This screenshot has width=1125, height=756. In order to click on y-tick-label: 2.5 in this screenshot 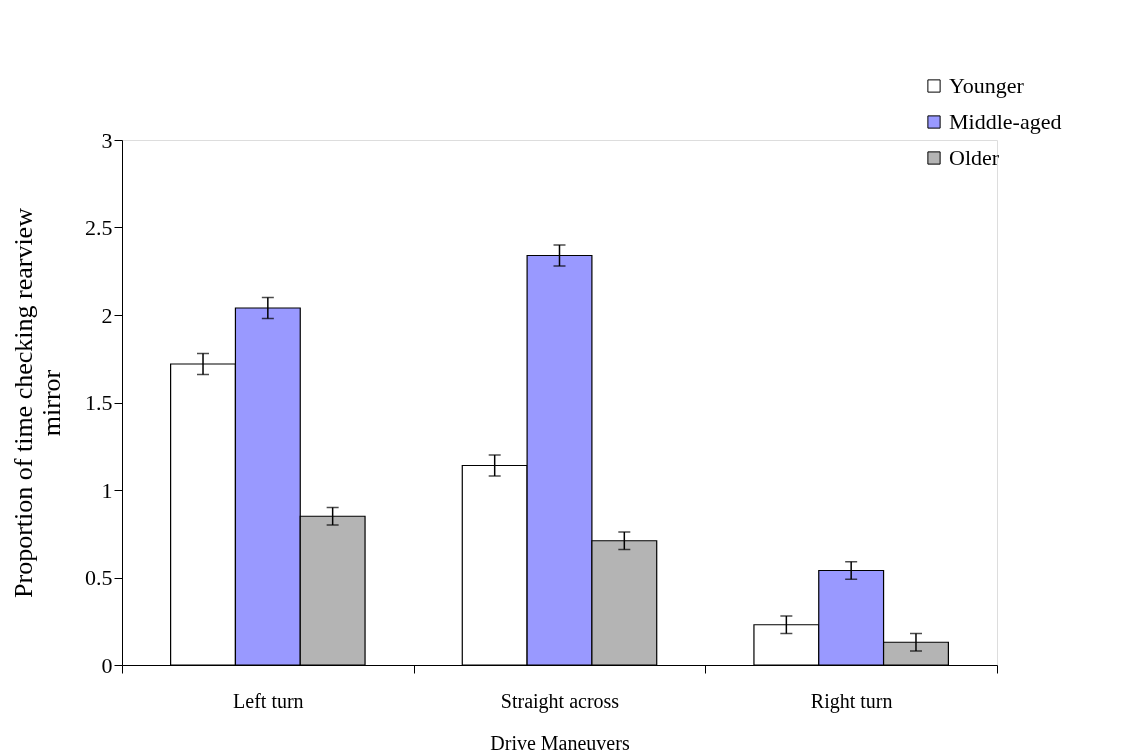, I will do `click(99, 227)`.